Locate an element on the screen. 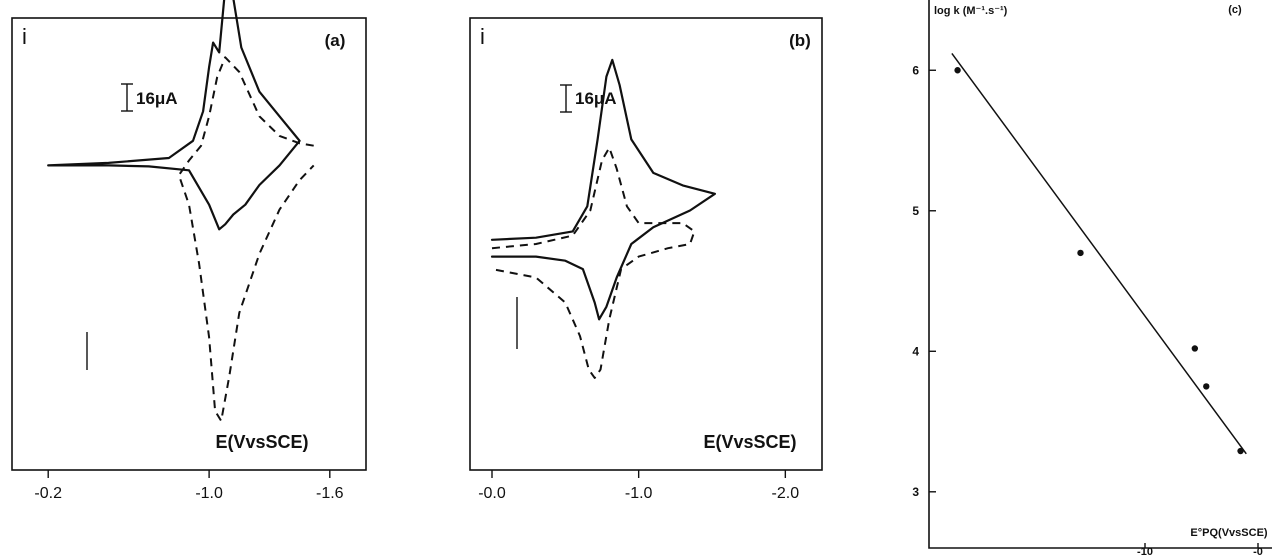  panel-c-y-ticks: 3 4 5 6 is located at coordinates (924, 281).